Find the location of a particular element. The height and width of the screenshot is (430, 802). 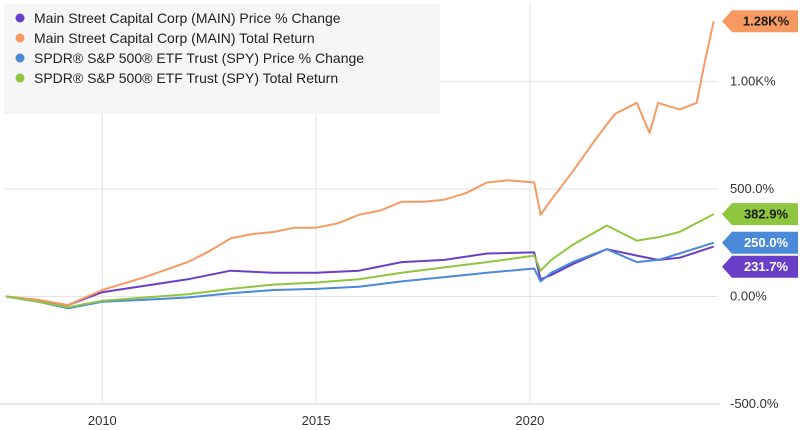

x-axis: 2010 2015 2020 is located at coordinates (360, 415).